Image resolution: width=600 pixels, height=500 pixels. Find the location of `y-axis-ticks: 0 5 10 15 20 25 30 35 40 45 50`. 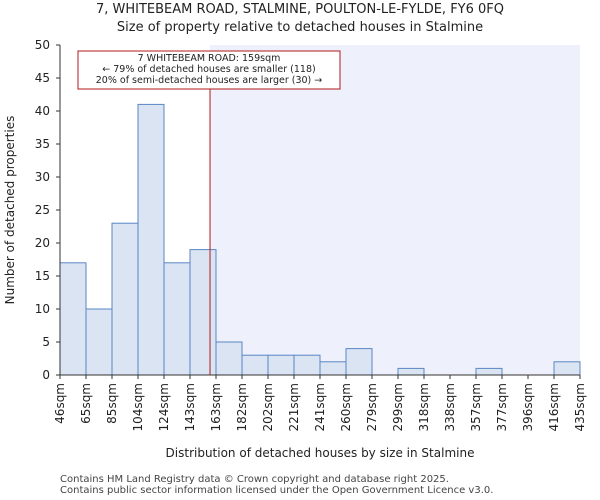

y-axis-ticks: 0 5 10 15 20 25 30 35 40 45 50 is located at coordinates (47, 210).